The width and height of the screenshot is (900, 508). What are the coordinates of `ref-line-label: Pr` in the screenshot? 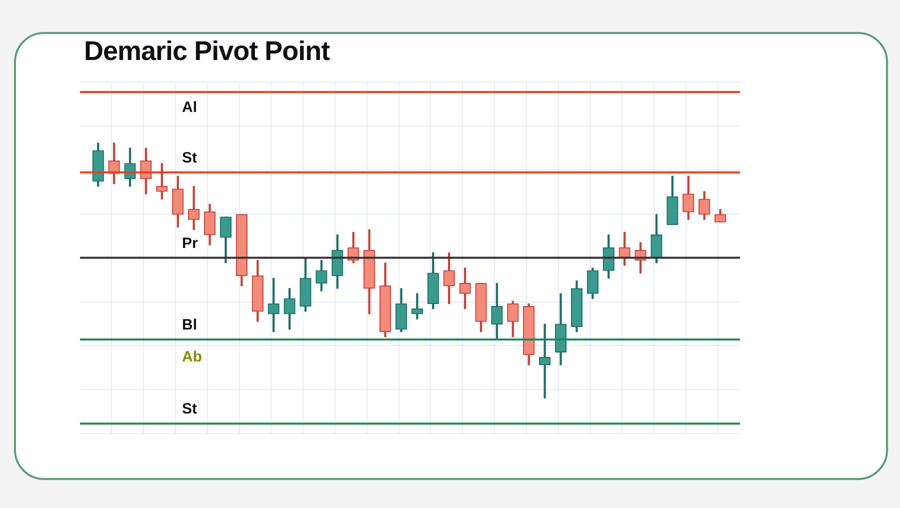 It's located at (190, 243).